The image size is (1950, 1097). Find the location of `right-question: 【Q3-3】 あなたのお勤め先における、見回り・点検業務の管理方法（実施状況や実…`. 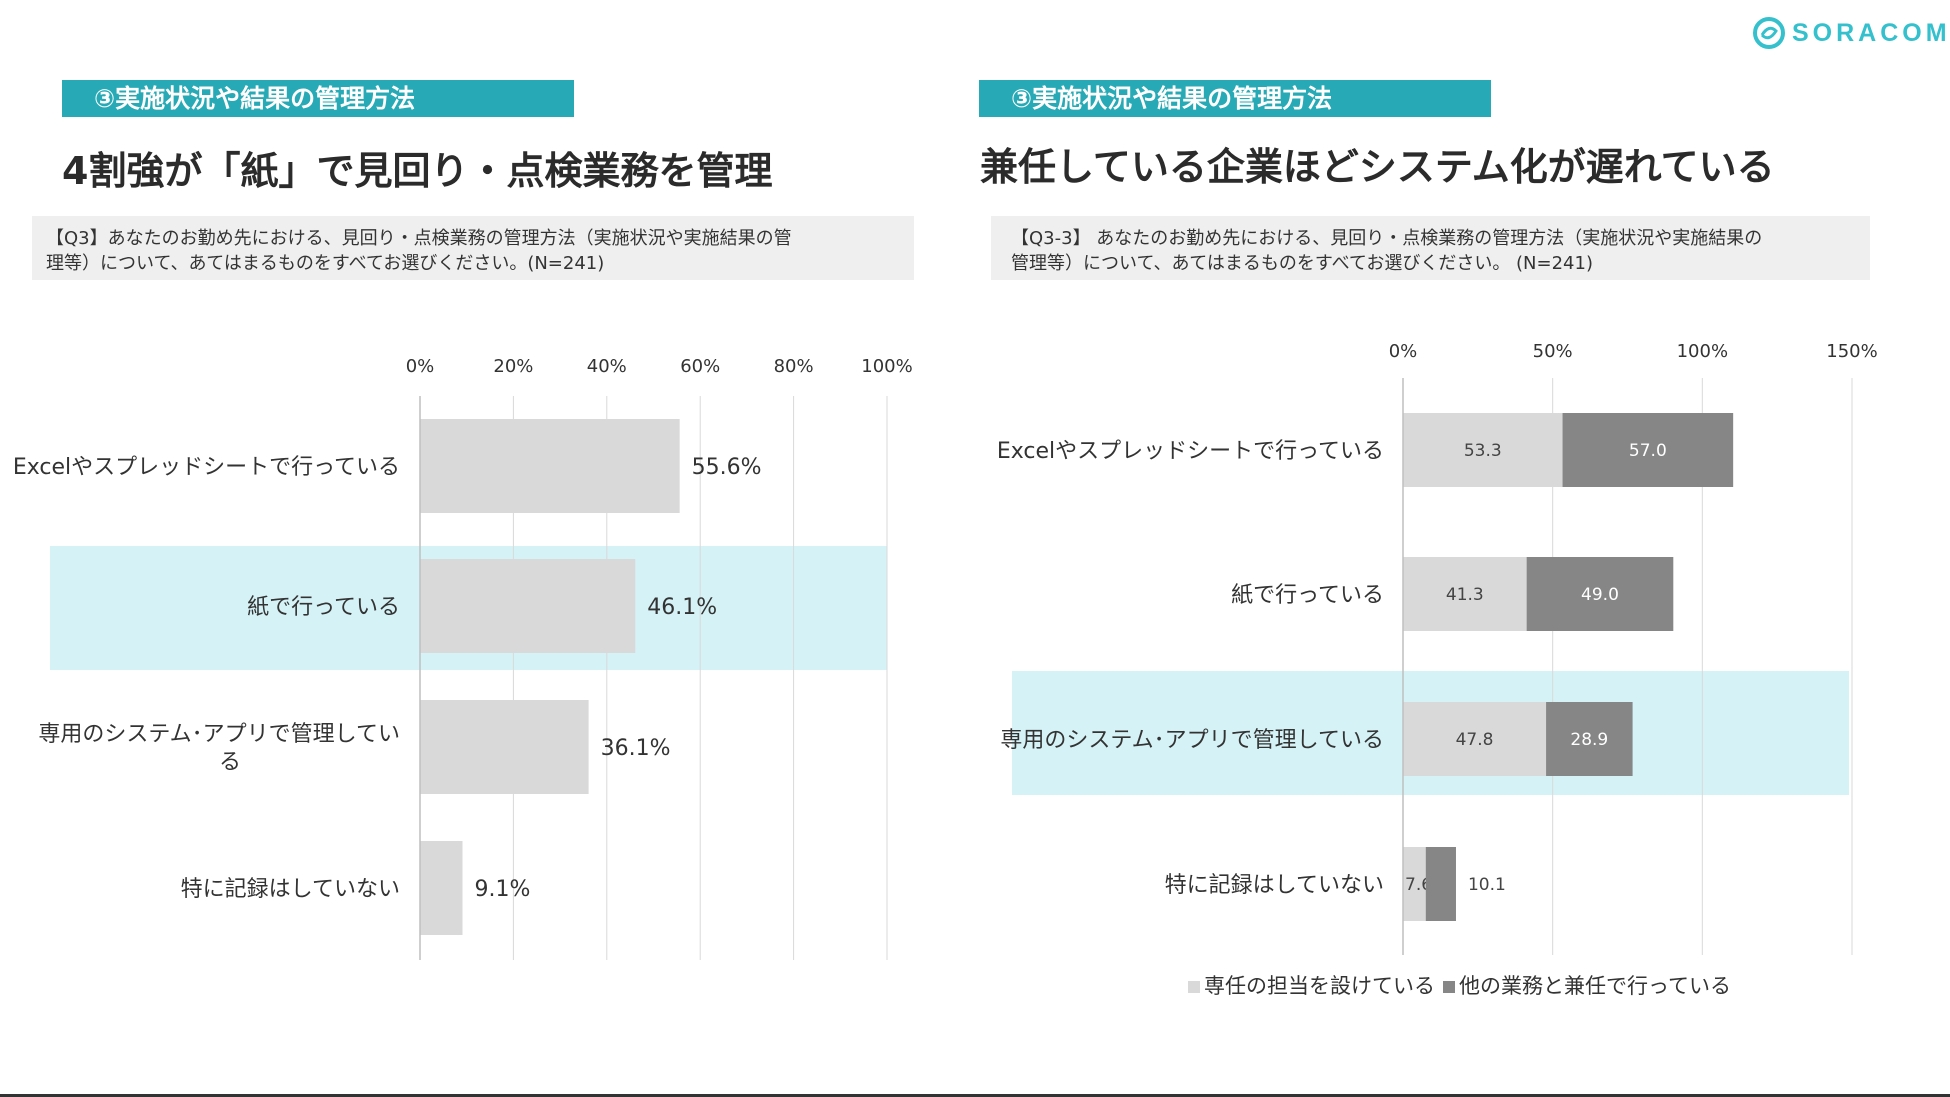

right-question: 【Q3-3】 あなたのお勤め先における、見回り・点検業務の管理方法（実施状況や実… is located at coordinates (1430, 248).